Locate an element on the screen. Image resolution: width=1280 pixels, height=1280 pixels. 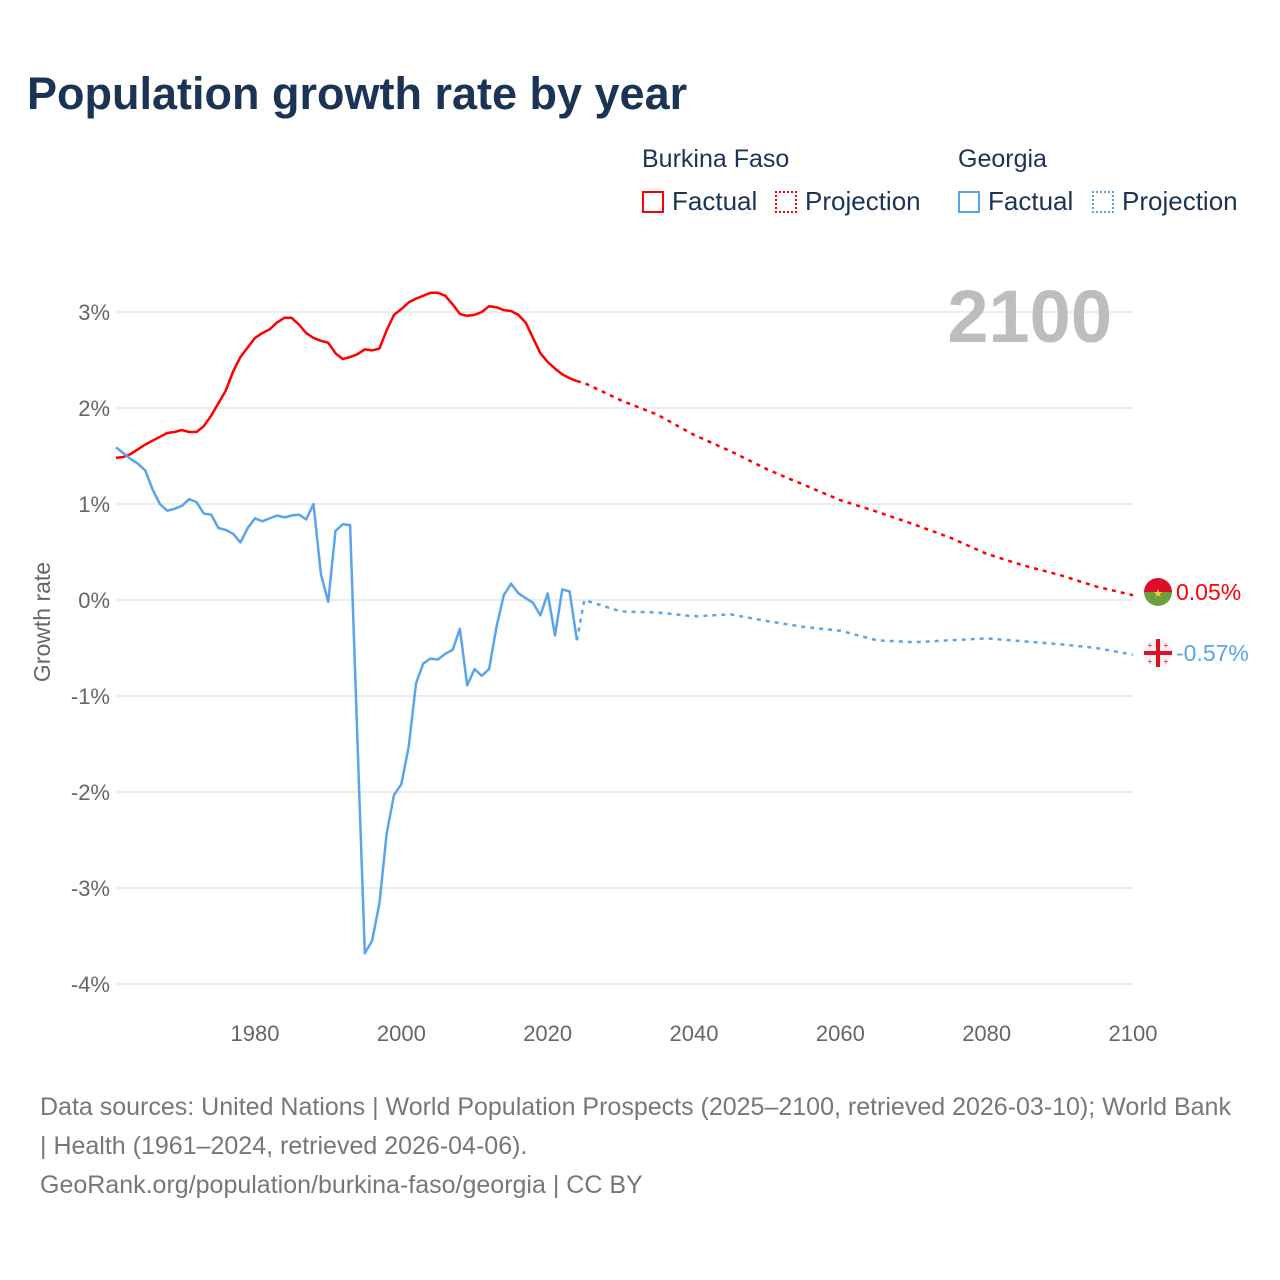
x-tick-label: 1980 is located at coordinates (255, 1033).